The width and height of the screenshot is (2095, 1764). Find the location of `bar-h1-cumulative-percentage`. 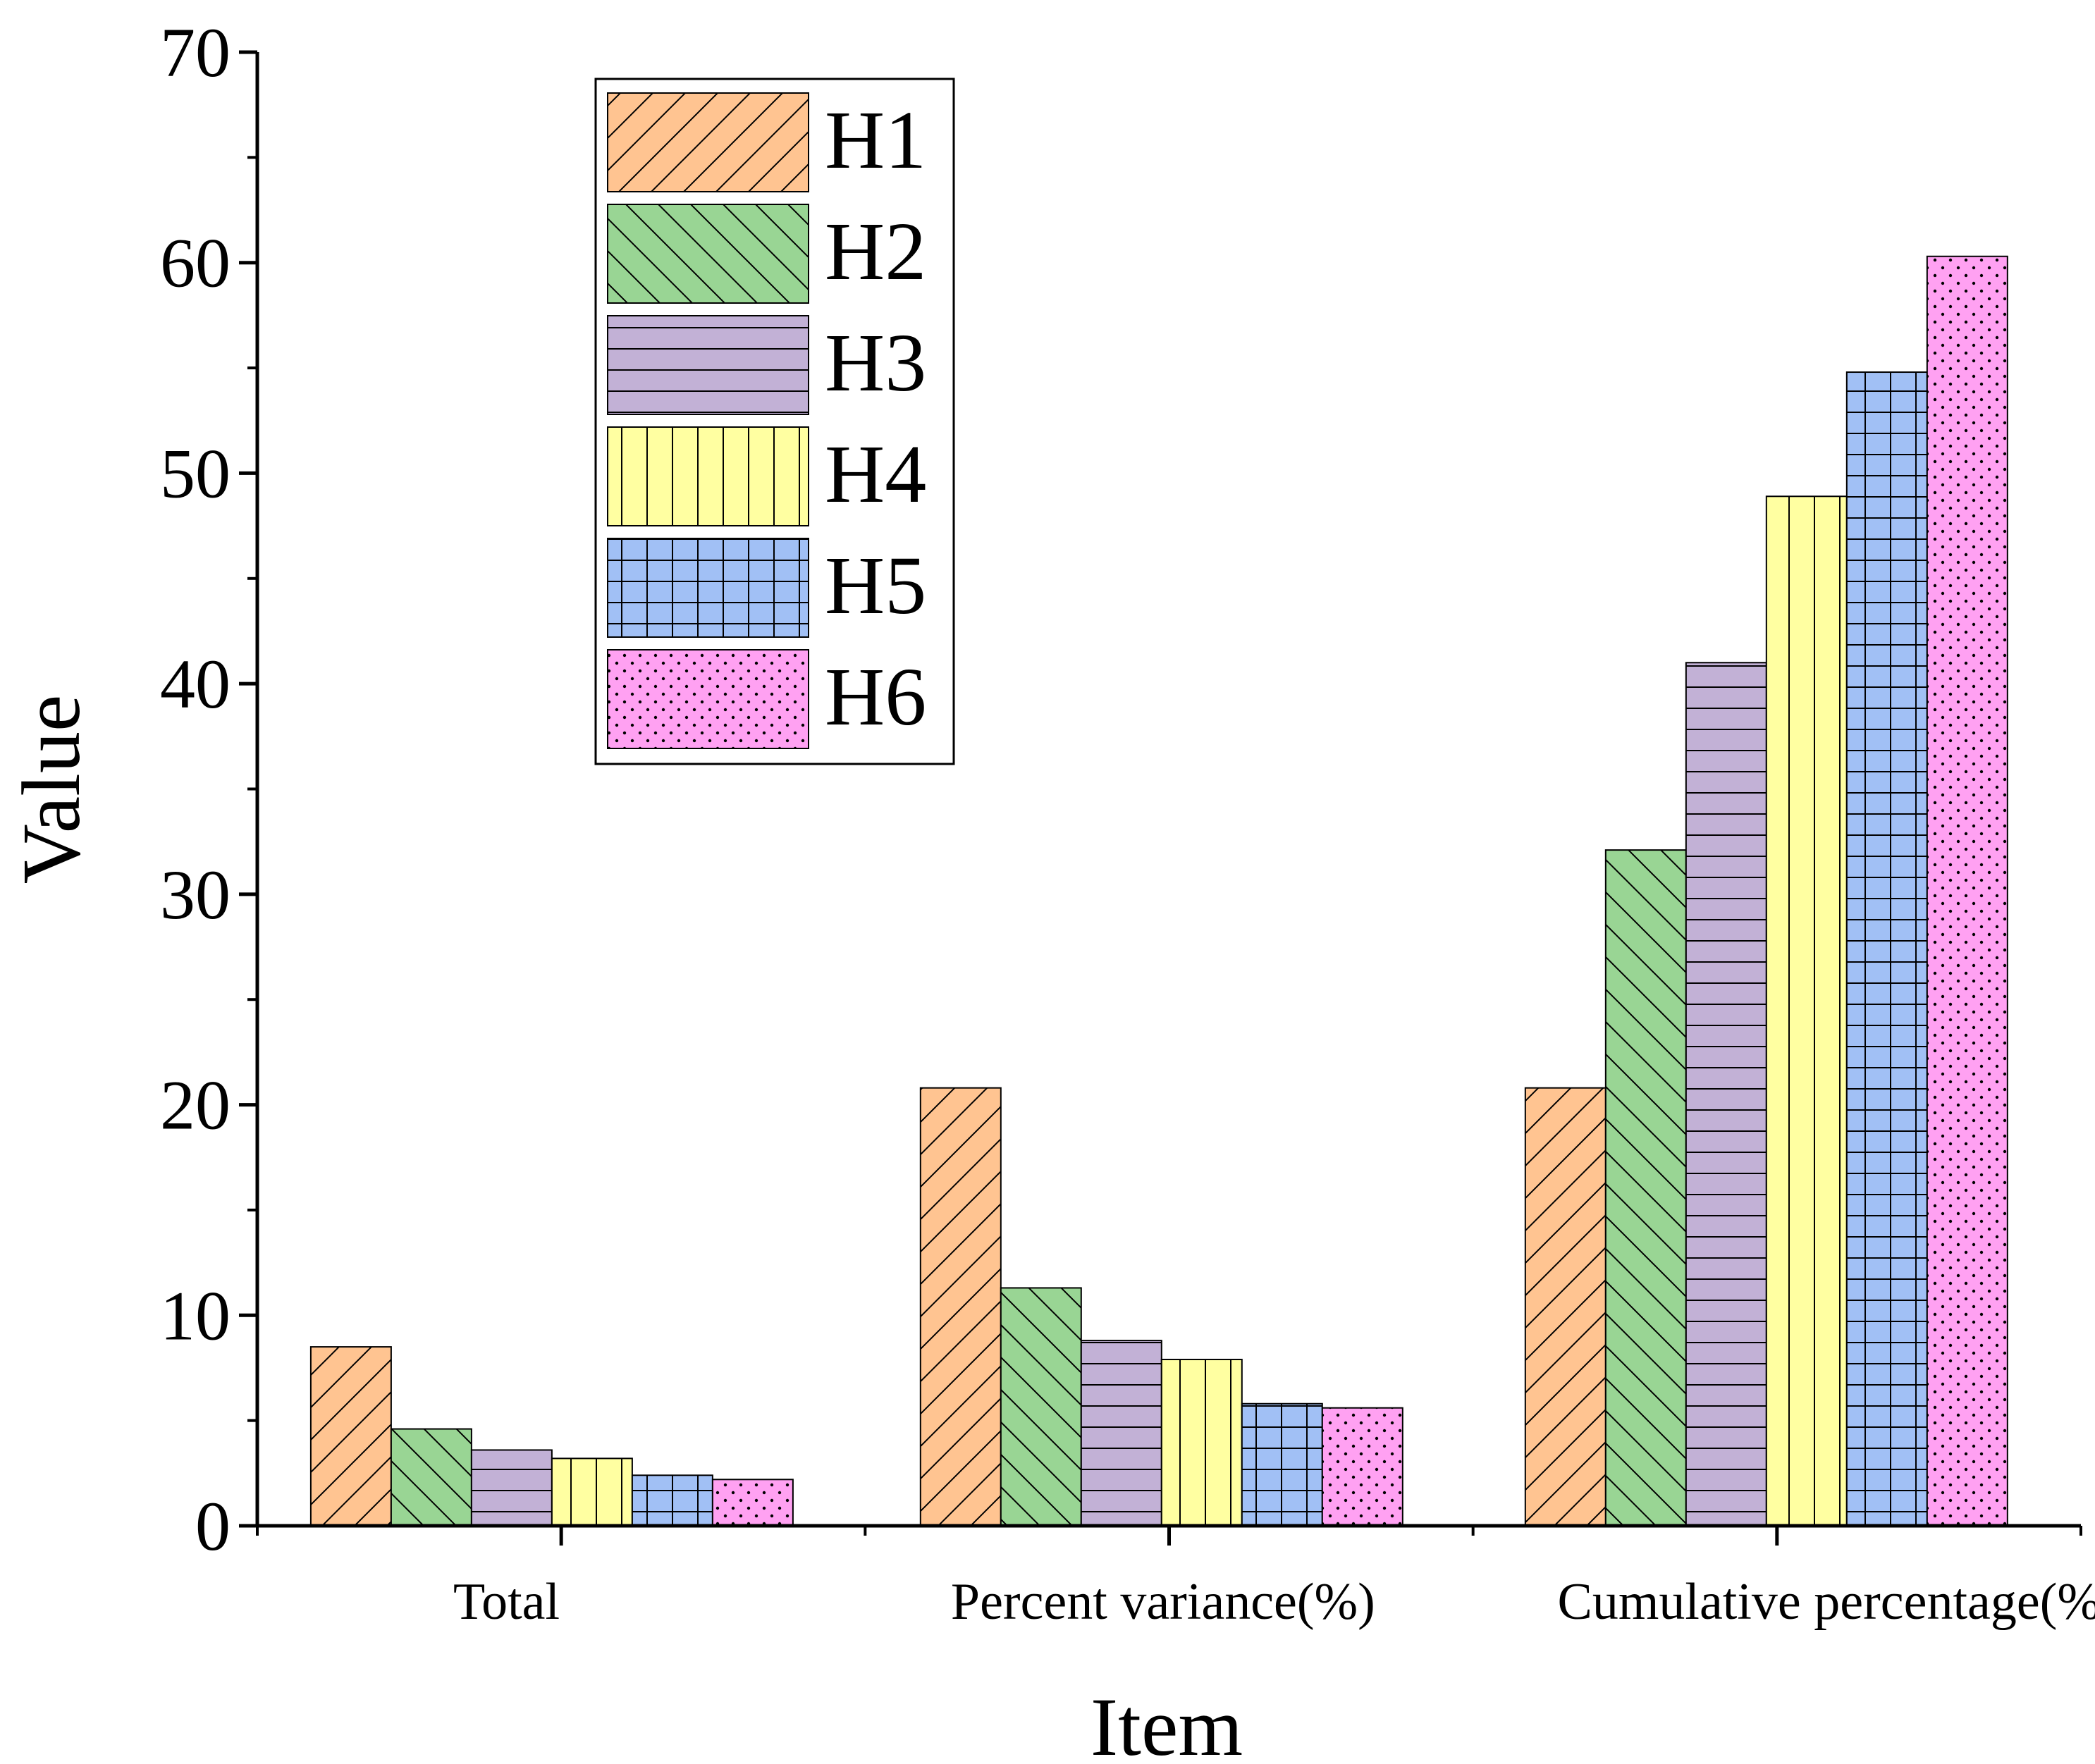

bar-h1-cumulative-percentage is located at coordinates (1565, 1307).